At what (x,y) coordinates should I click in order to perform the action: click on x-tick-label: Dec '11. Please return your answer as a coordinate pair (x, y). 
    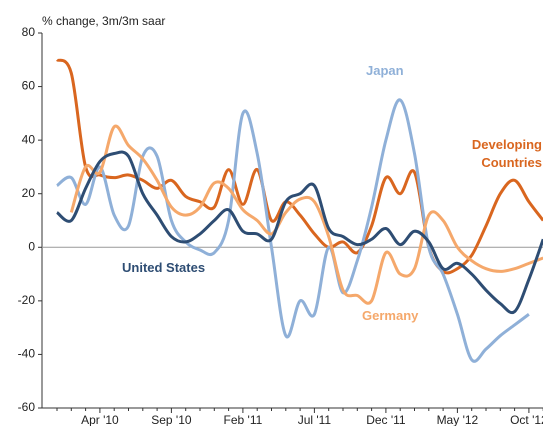
    Looking at the image, I should click on (386, 419).